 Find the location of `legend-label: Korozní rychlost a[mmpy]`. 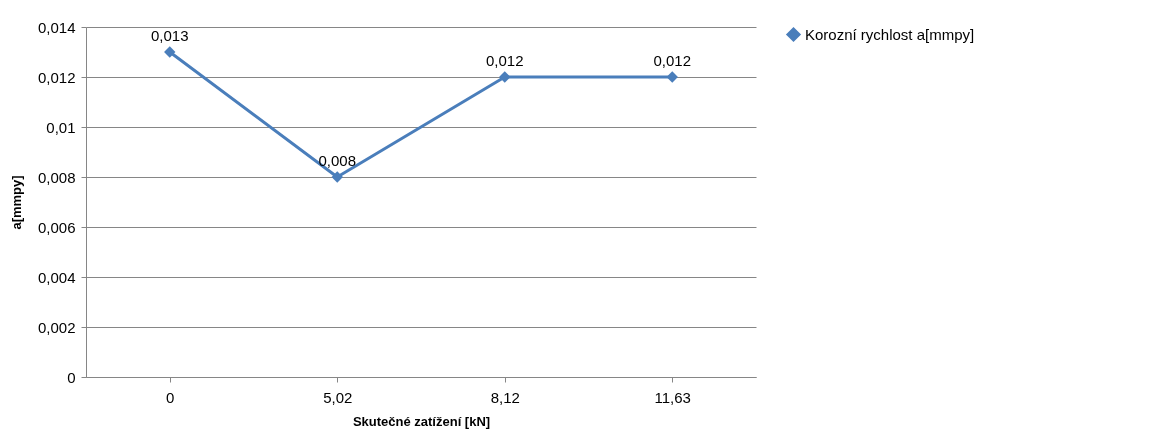

legend-label: Korozní rychlost a[mmpy] is located at coordinates (890, 34).